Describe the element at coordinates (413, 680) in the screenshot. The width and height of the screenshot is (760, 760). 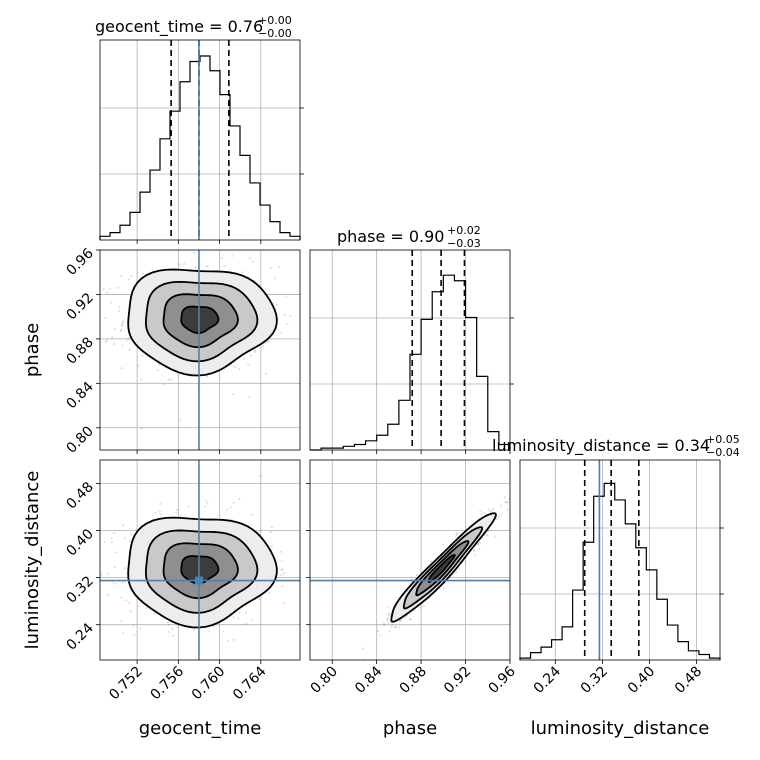
I see `x-tick-label: 0.88` at that location.